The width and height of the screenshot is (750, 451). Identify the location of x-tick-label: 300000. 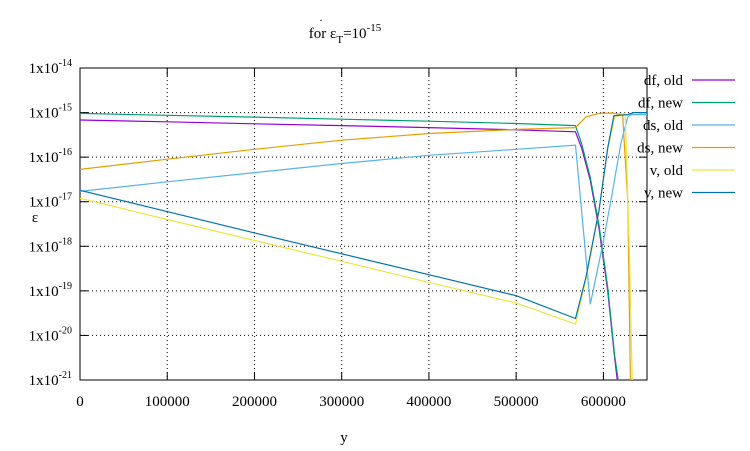
(341, 402).